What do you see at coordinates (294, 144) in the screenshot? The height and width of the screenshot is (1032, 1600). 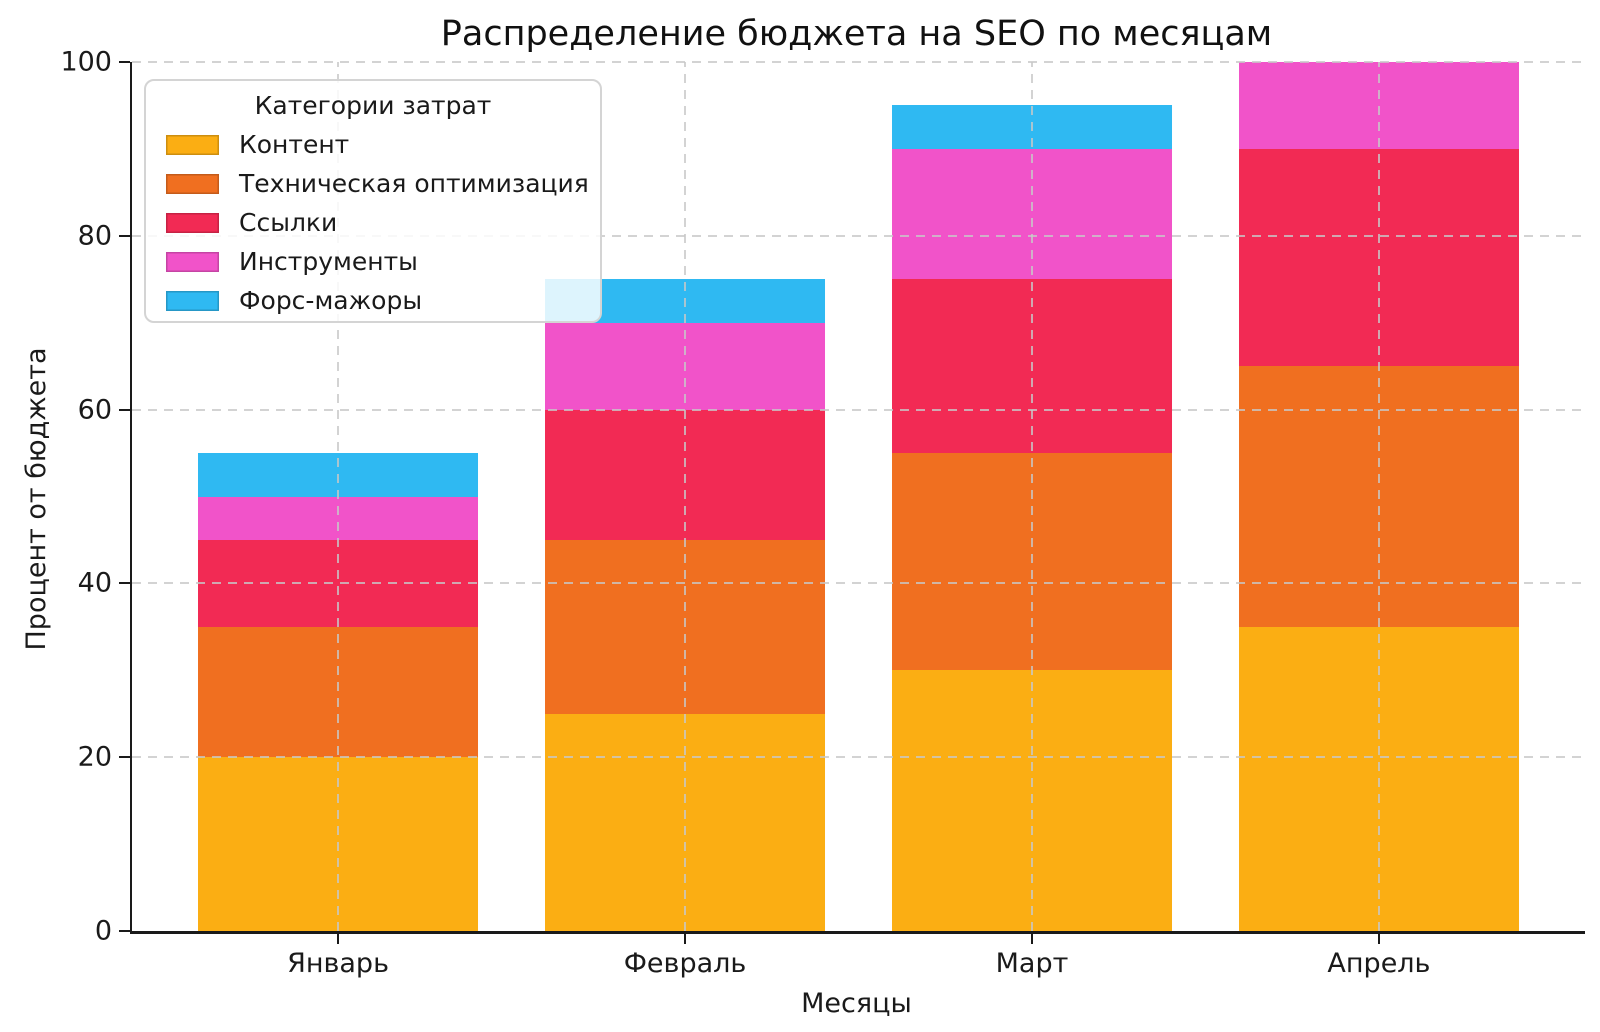 I see `legend-label-Контент: Контент` at bounding box center [294, 144].